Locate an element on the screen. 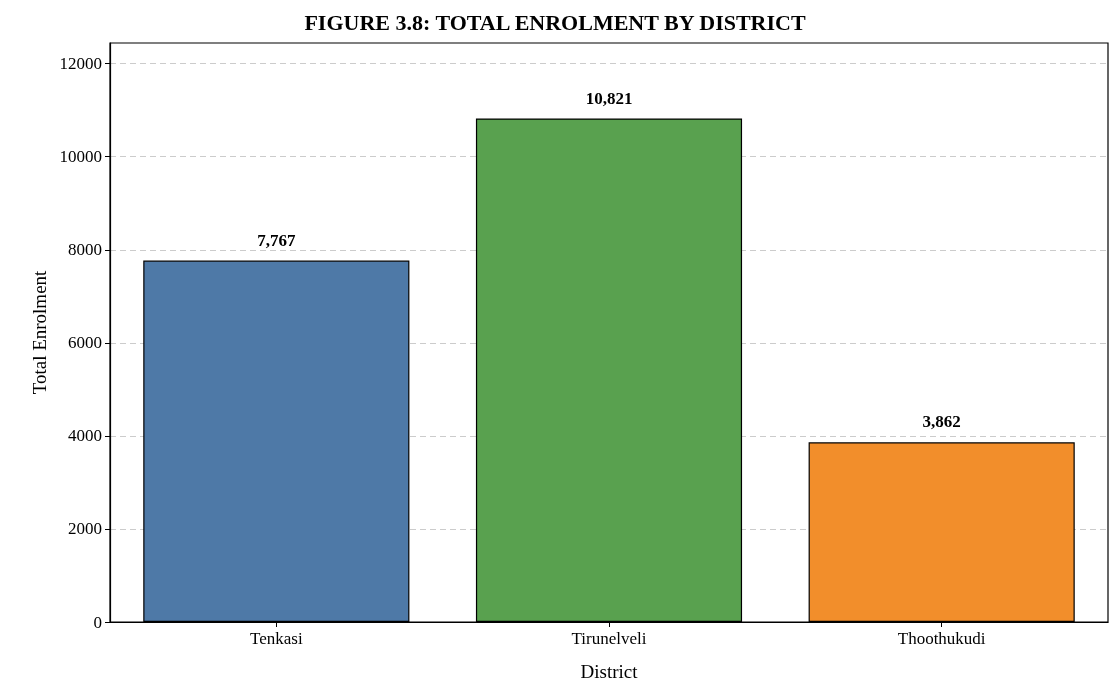 Image resolution: width=1110 pixels, height=686 pixels. x-tick-label: Tenkasi is located at coordinates (276, 638).